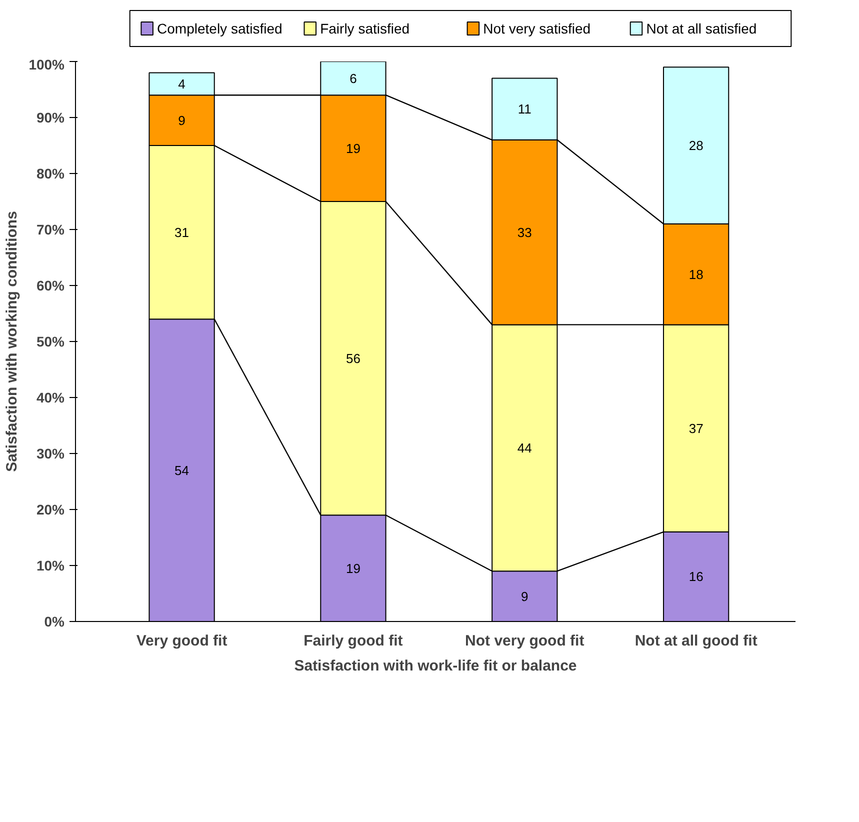 The height and width of the screenshot is (822, 859). What do you see at coordinates (182, 641) in the screenshot?
I see `x-tick-label: Very good fit` at bounding box center [182, 641].